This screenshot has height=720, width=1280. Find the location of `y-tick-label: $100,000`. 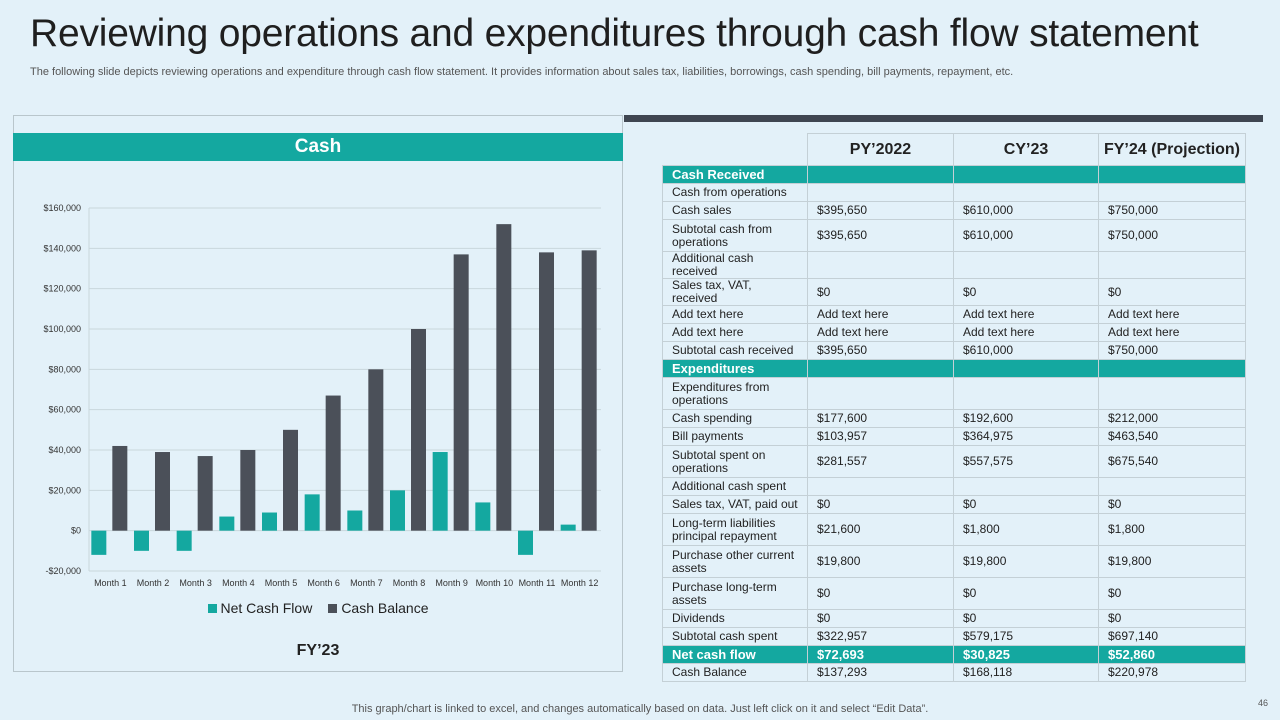

y-tick-label: $100,000 is located at coordinates (62, 329).